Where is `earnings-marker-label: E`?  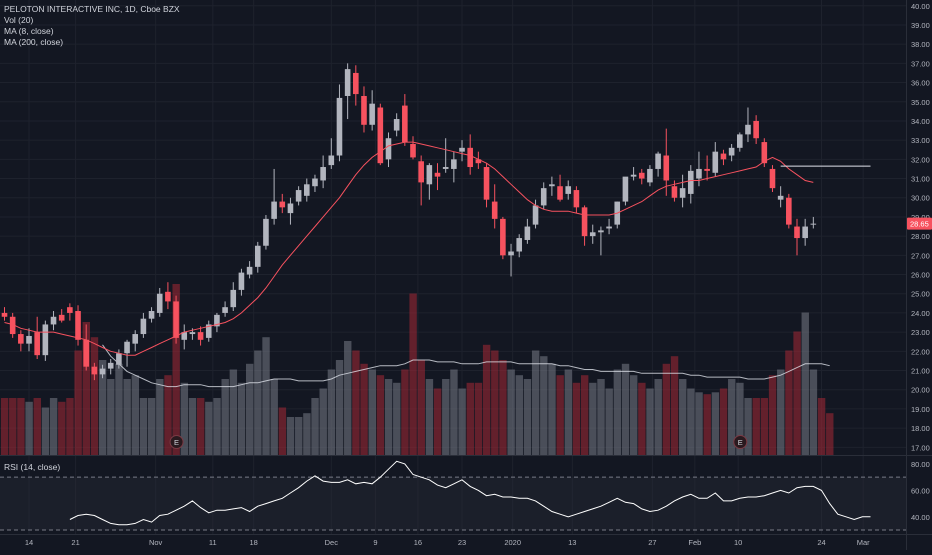 earnings-marker-label: E is located at coordinates (176, 442).